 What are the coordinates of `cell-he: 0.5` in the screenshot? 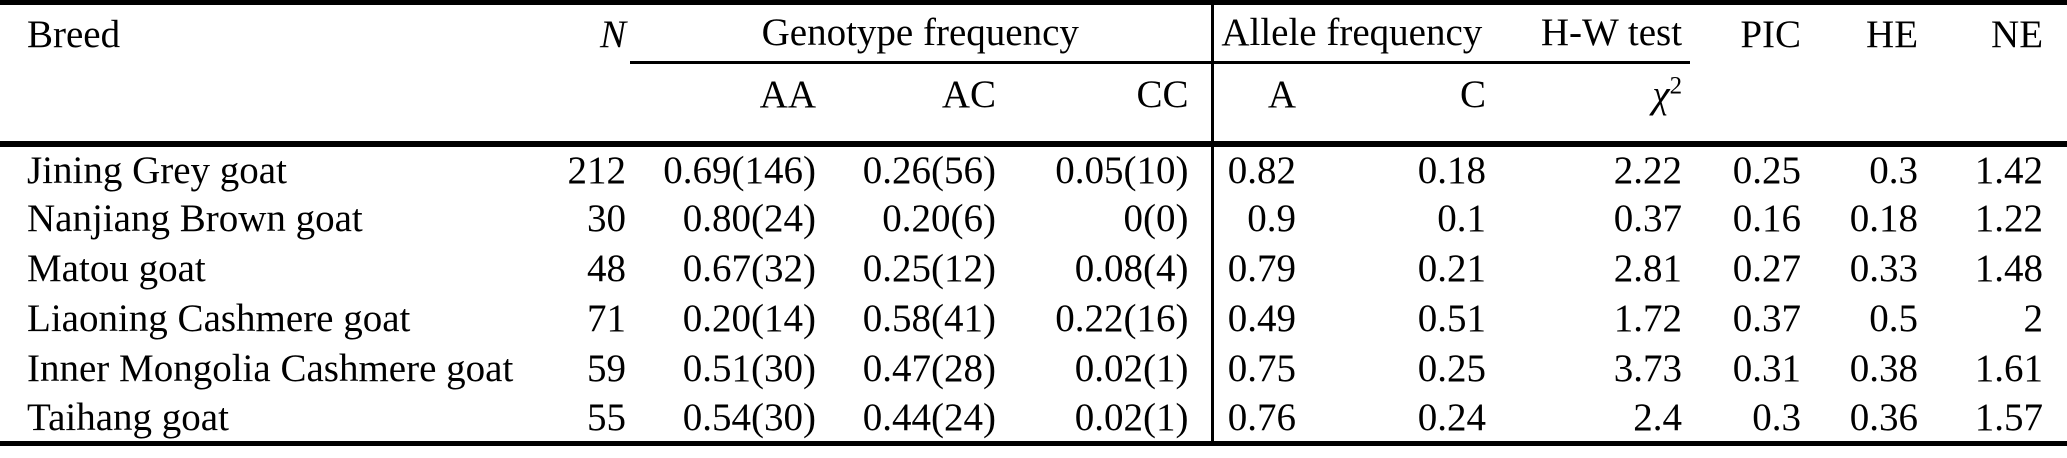 It's located at (1894, 318).